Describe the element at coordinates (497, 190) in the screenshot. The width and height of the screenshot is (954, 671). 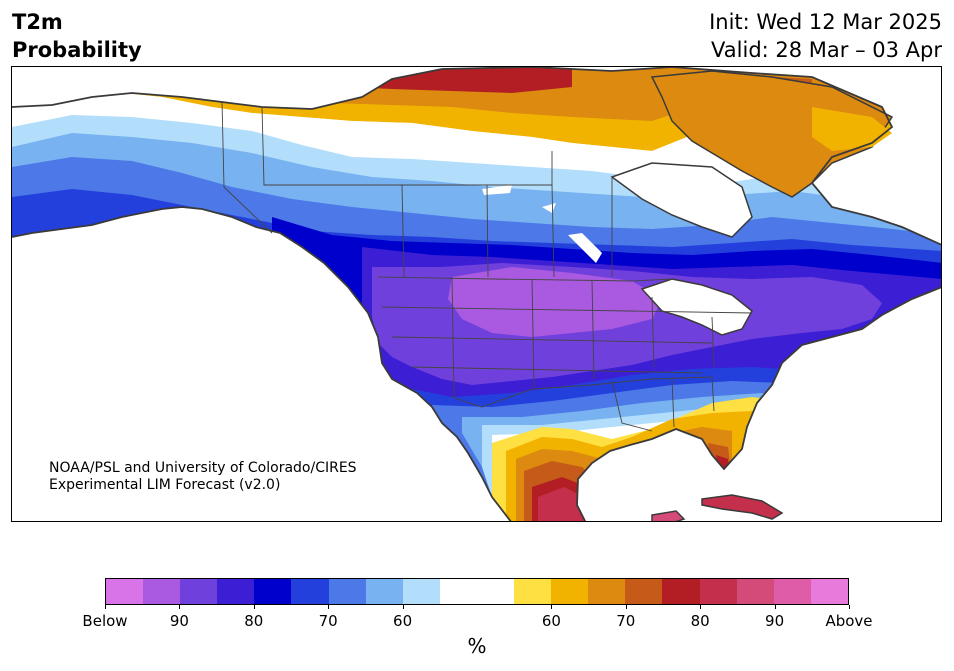
I see `great-slave-lake` at that location.